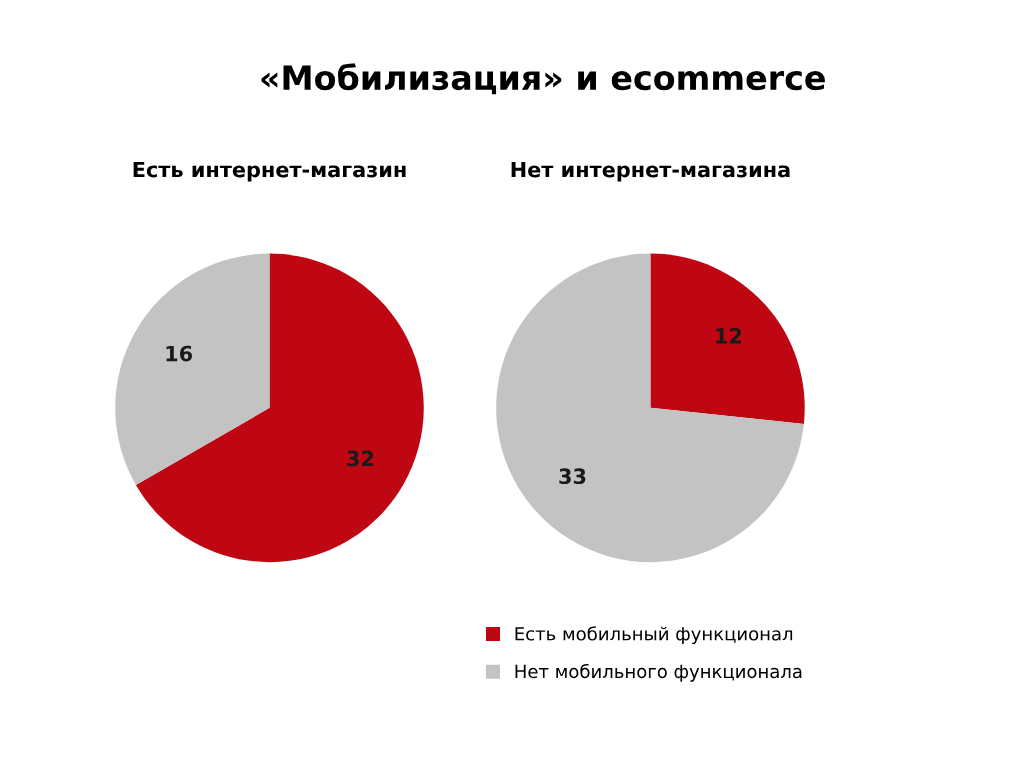  I want to click on data-label: 16, so click(179, 353).